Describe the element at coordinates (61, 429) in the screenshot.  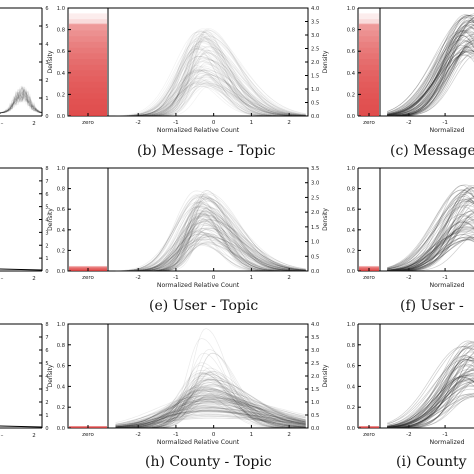
I see `ytick-left-label: 0.0` at that location.